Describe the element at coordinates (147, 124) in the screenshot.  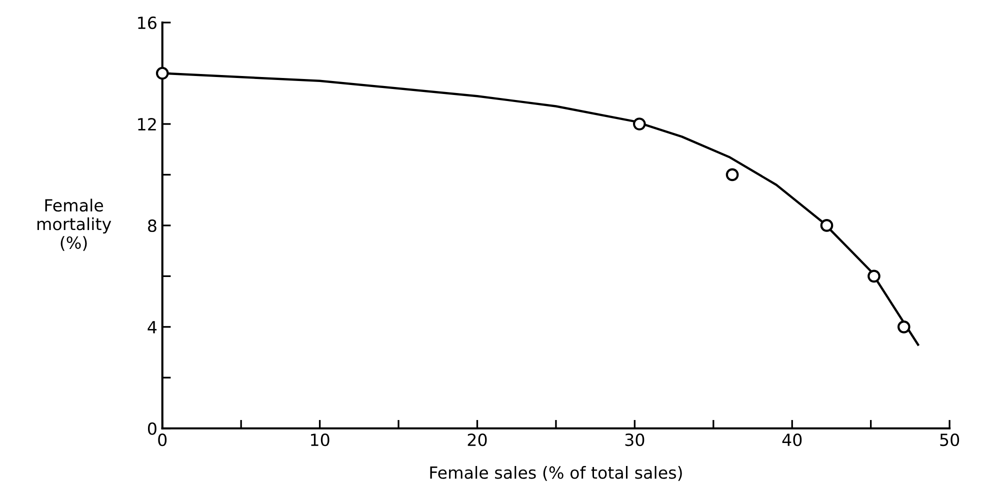
I see `y-tick-label: 12` at that location.